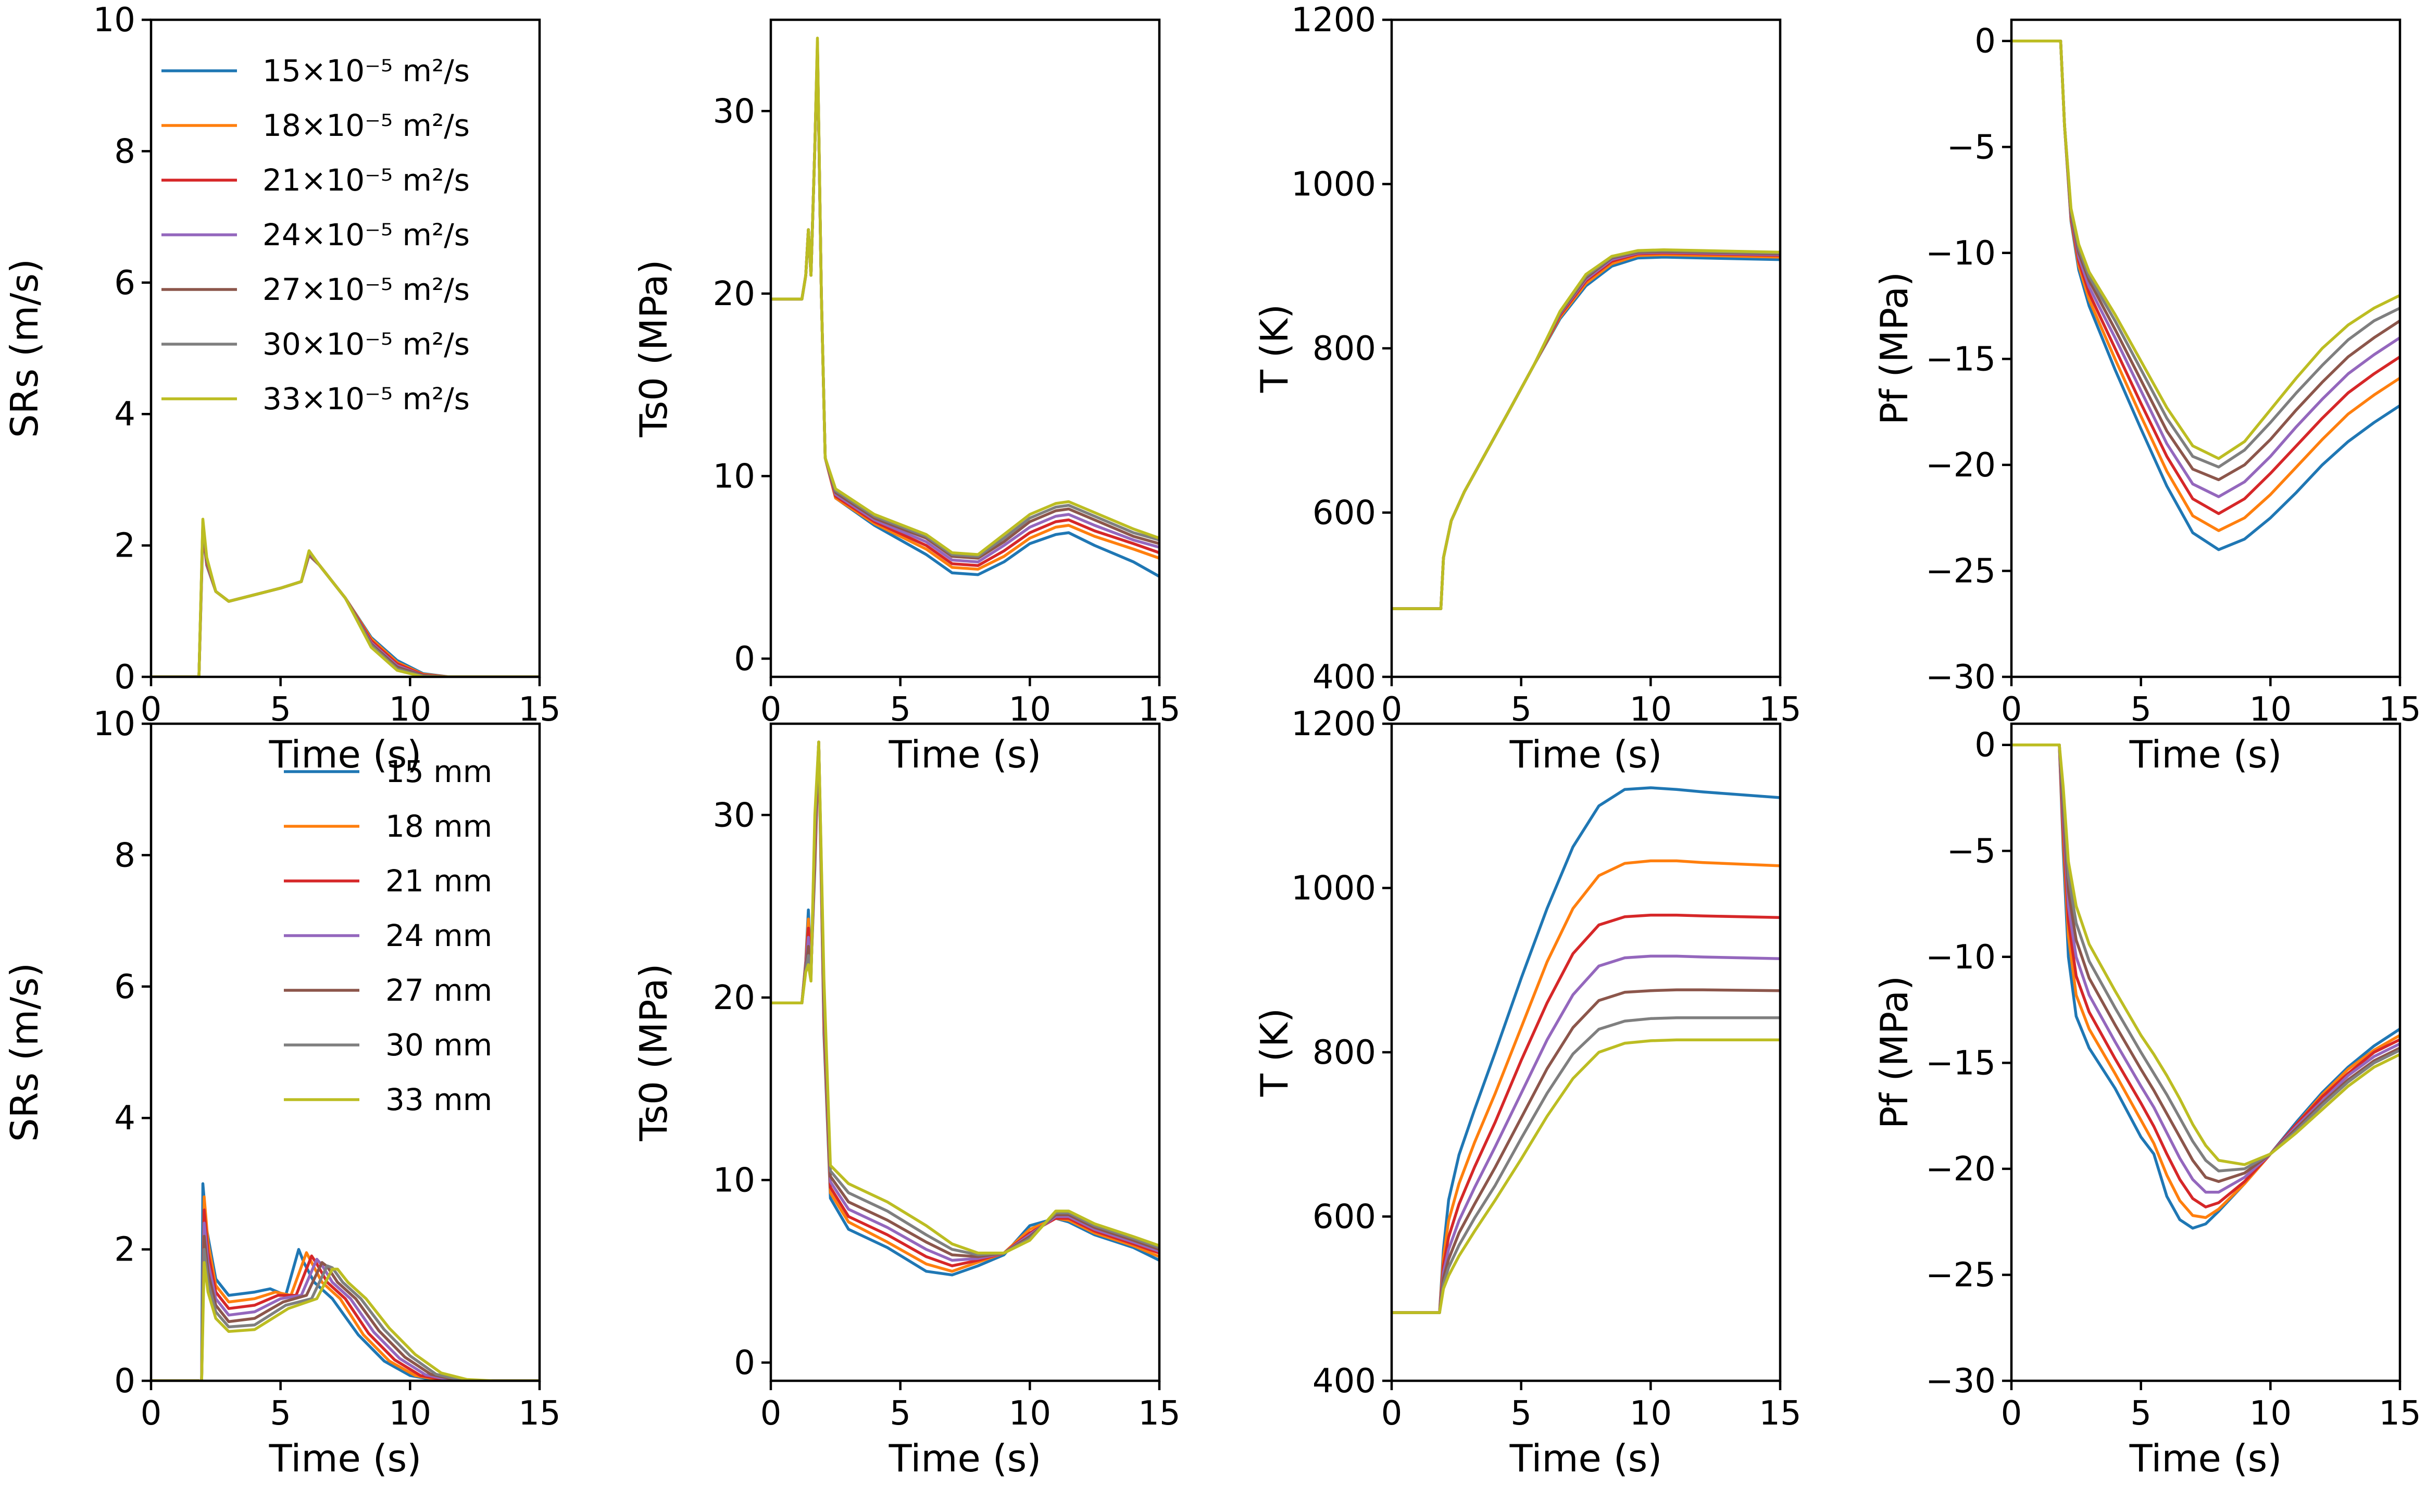 The image size is (2426, 1512). I want to click on chart-3-panel: 0 5 10 15 400 600 800 1000 1200 Time (s) T (K), so click(1527, 389).